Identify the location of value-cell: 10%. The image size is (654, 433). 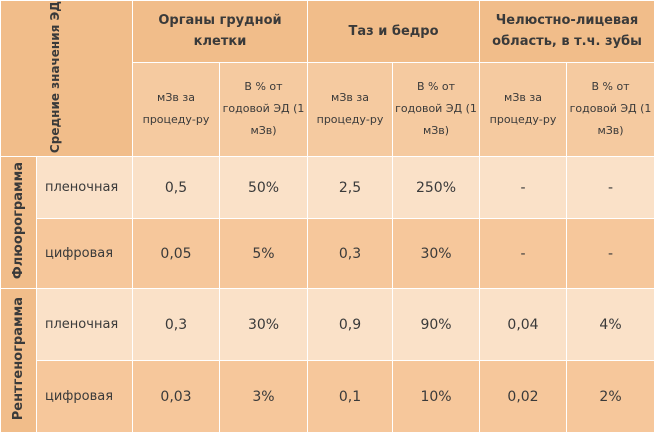
(436, 397).